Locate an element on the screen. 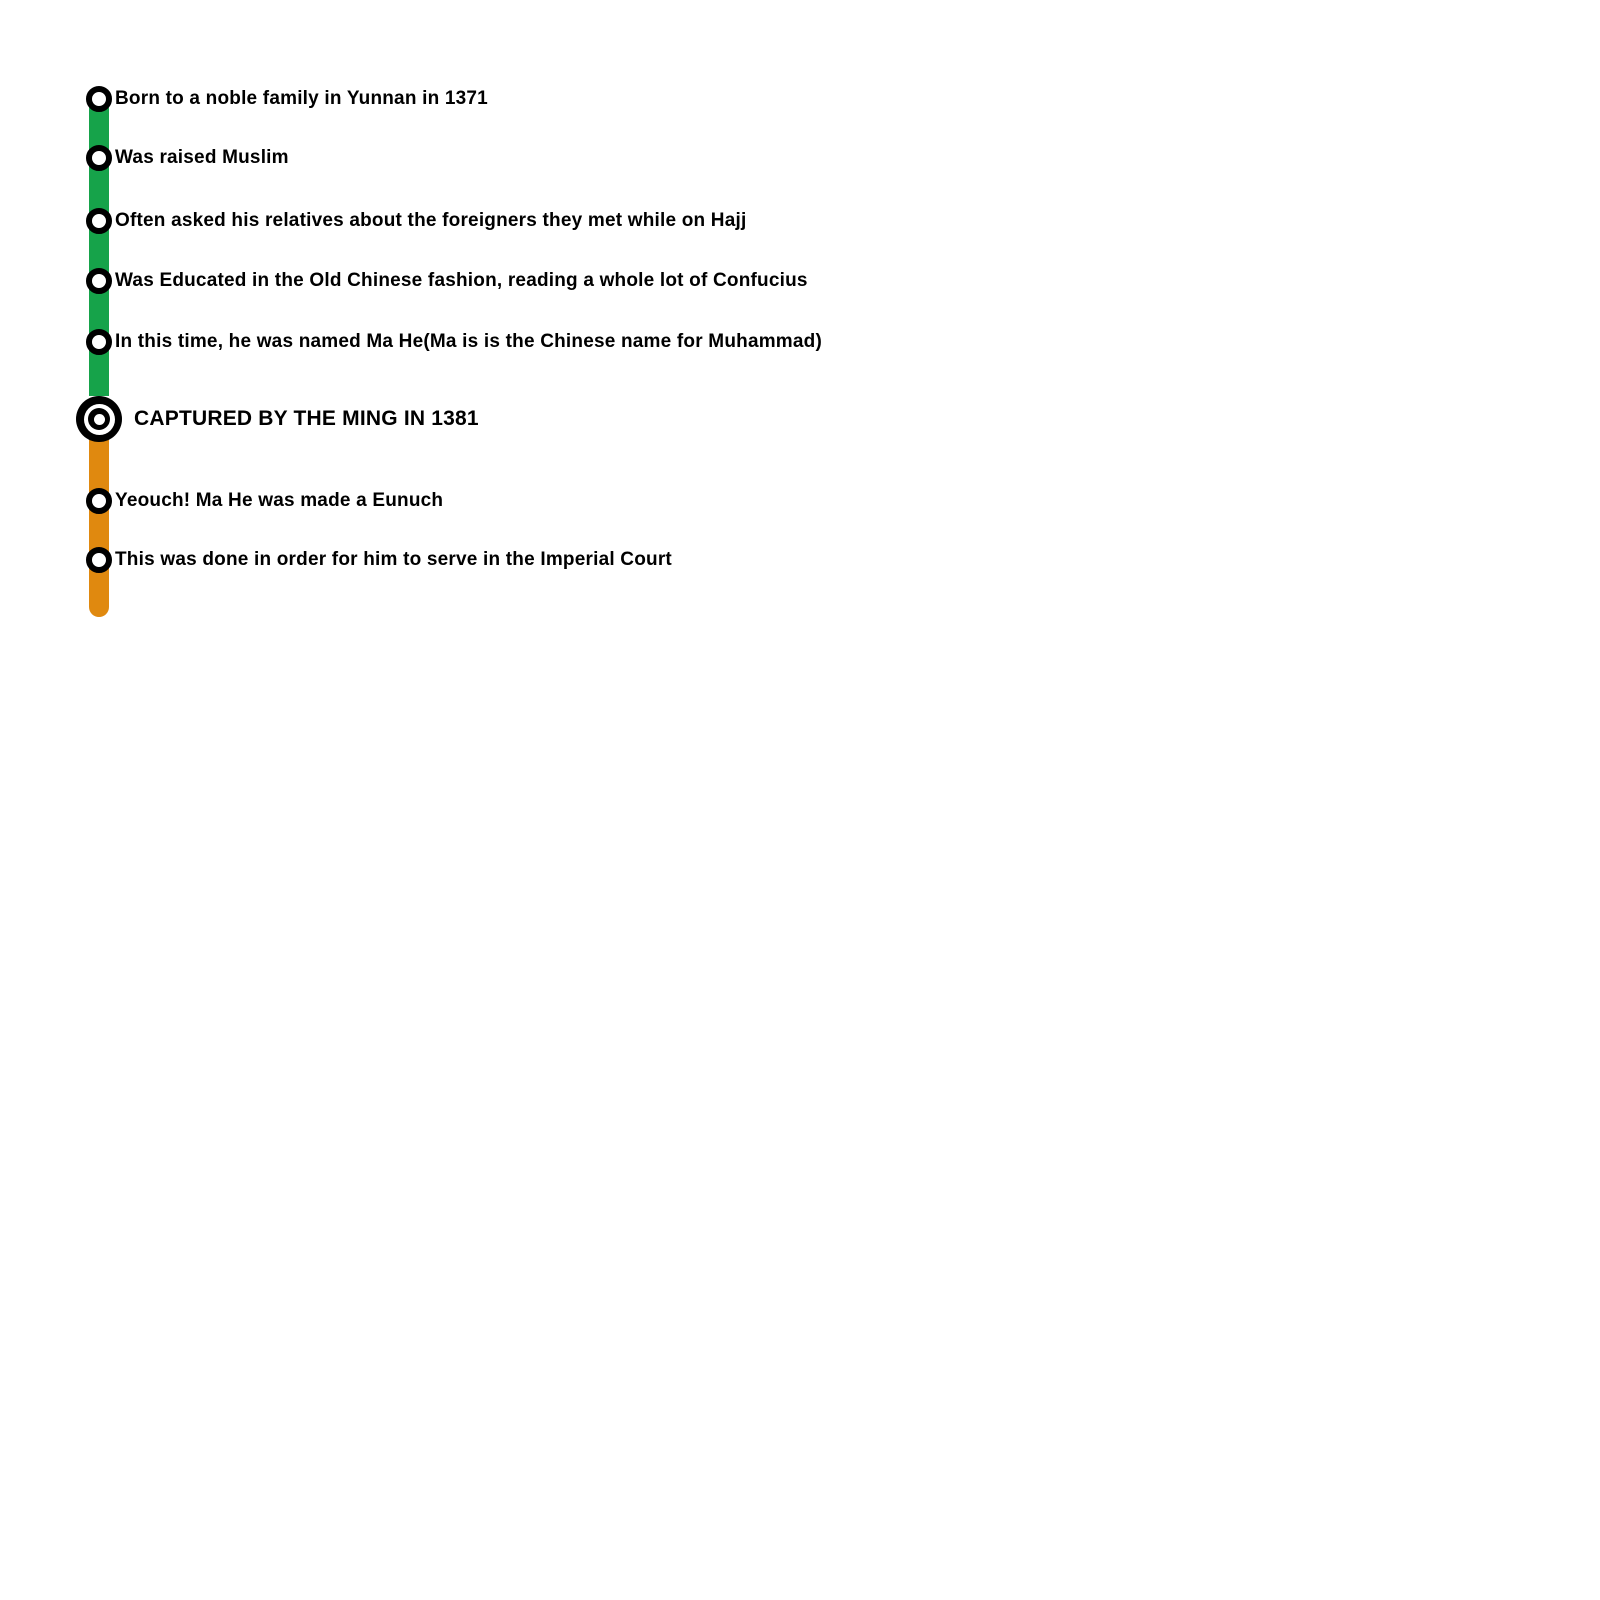 The image size is (1600, 1600). timeline-station: Yeouch! Ma He was made a Eunuch is located at coordinates (264, 501).